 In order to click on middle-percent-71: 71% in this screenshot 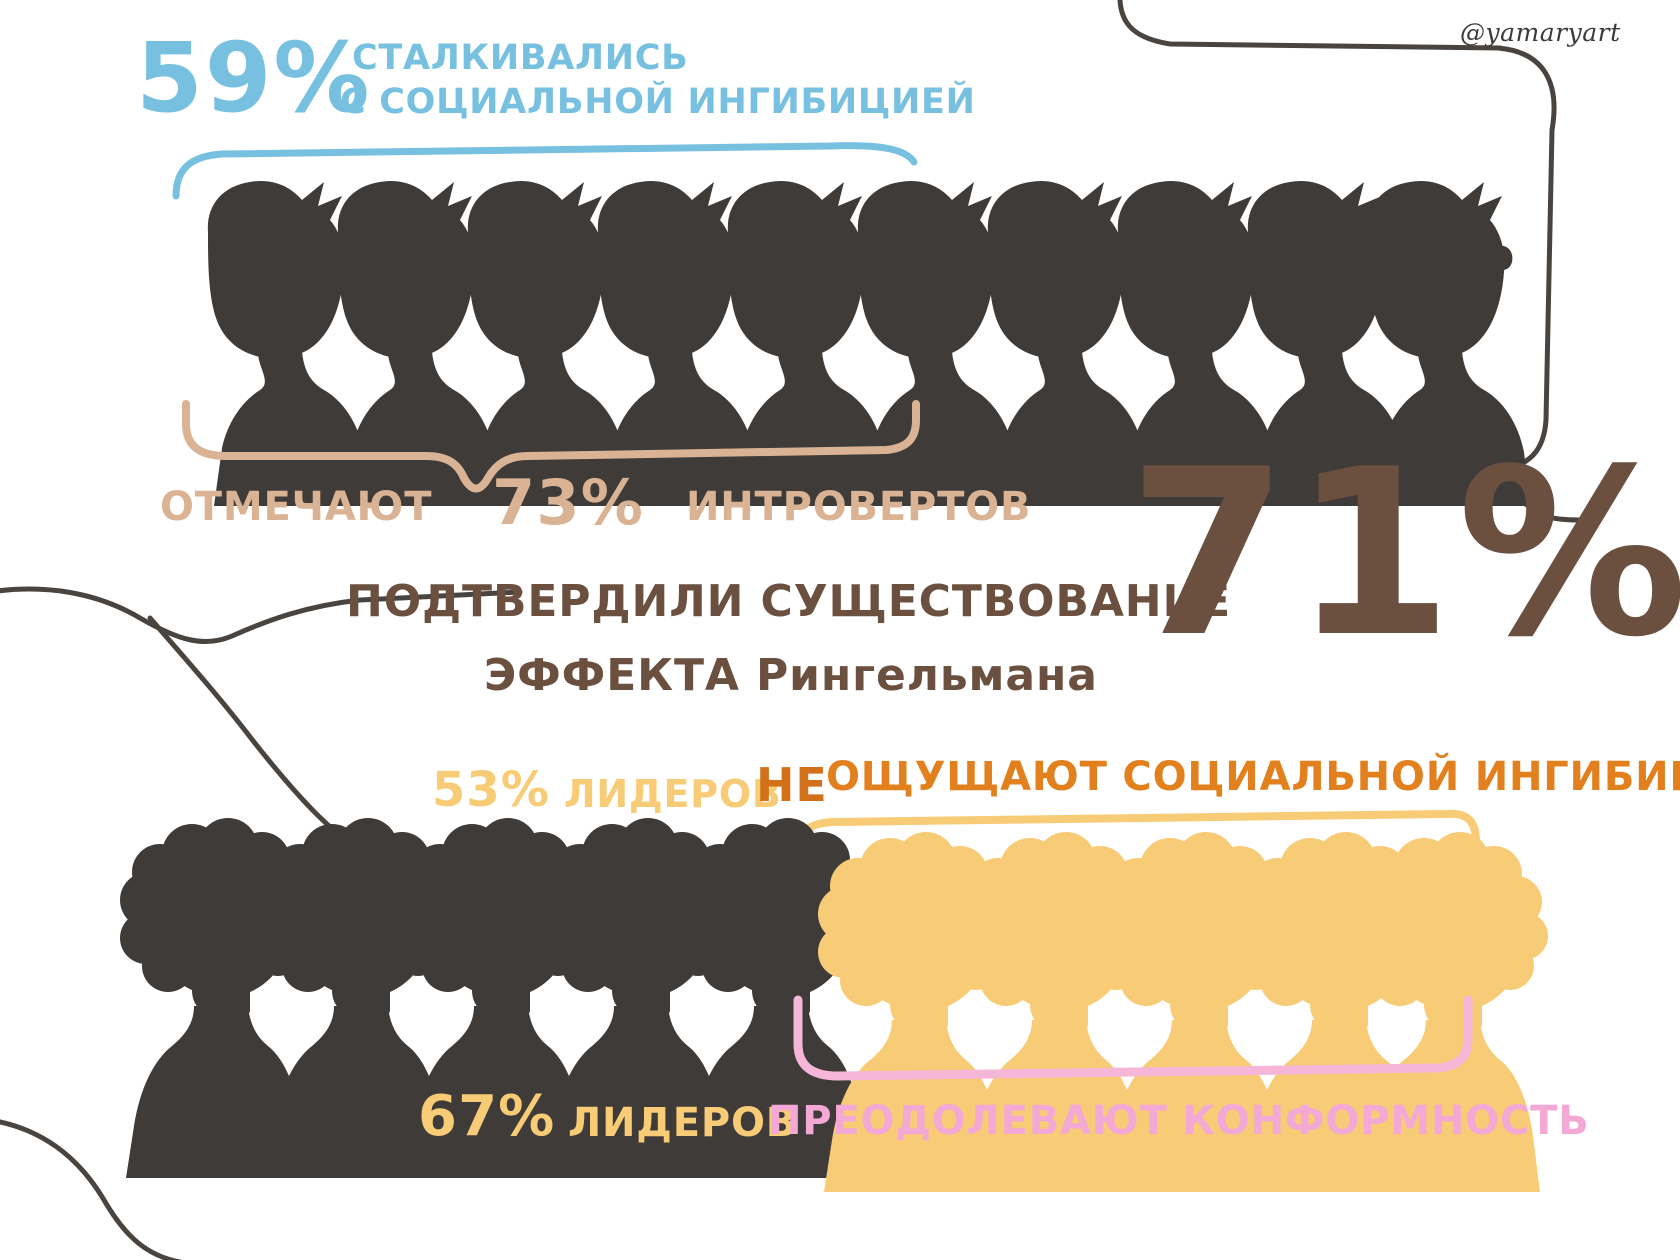, I will do `click(1404, 554)`.